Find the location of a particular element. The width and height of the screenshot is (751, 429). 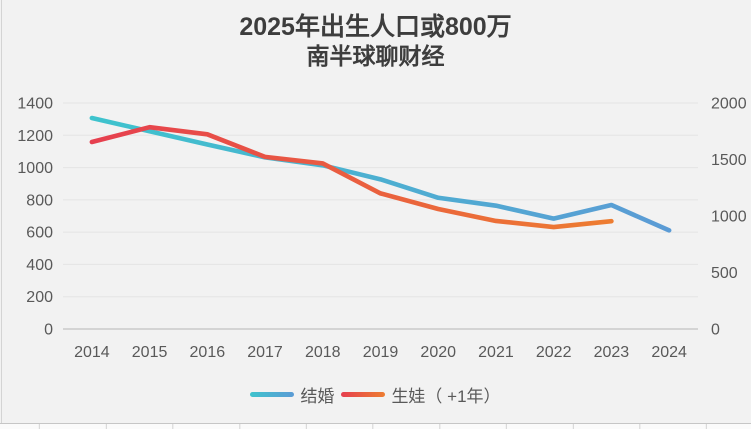

y-axis-left-tick-label: 600 is located at coordinates (39, 233).